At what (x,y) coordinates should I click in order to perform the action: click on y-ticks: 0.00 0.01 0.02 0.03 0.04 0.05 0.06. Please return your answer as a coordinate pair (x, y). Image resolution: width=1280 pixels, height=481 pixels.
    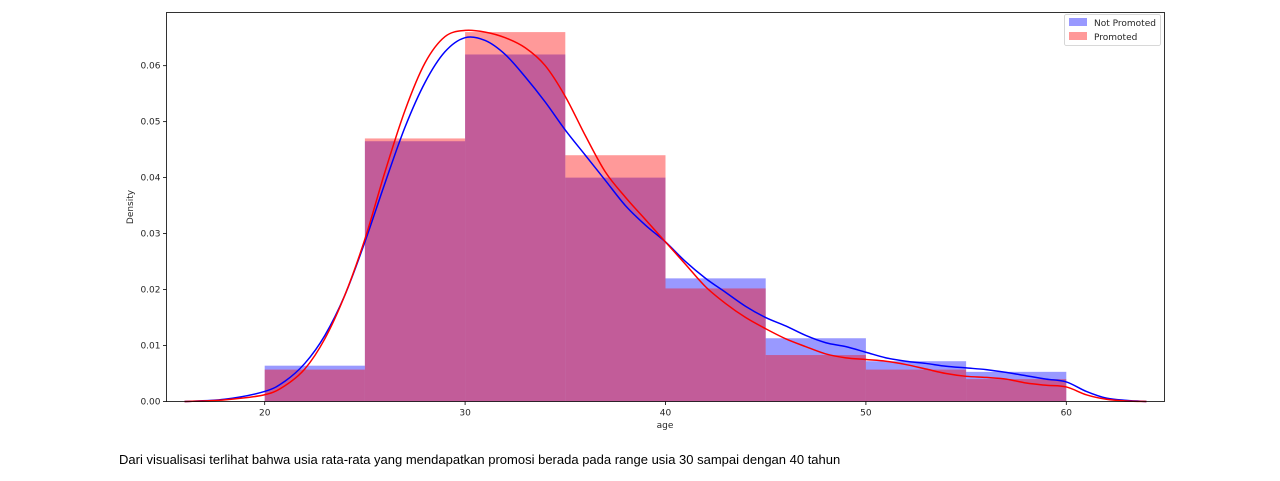
    Looking at the image, I should click on (153, 235).